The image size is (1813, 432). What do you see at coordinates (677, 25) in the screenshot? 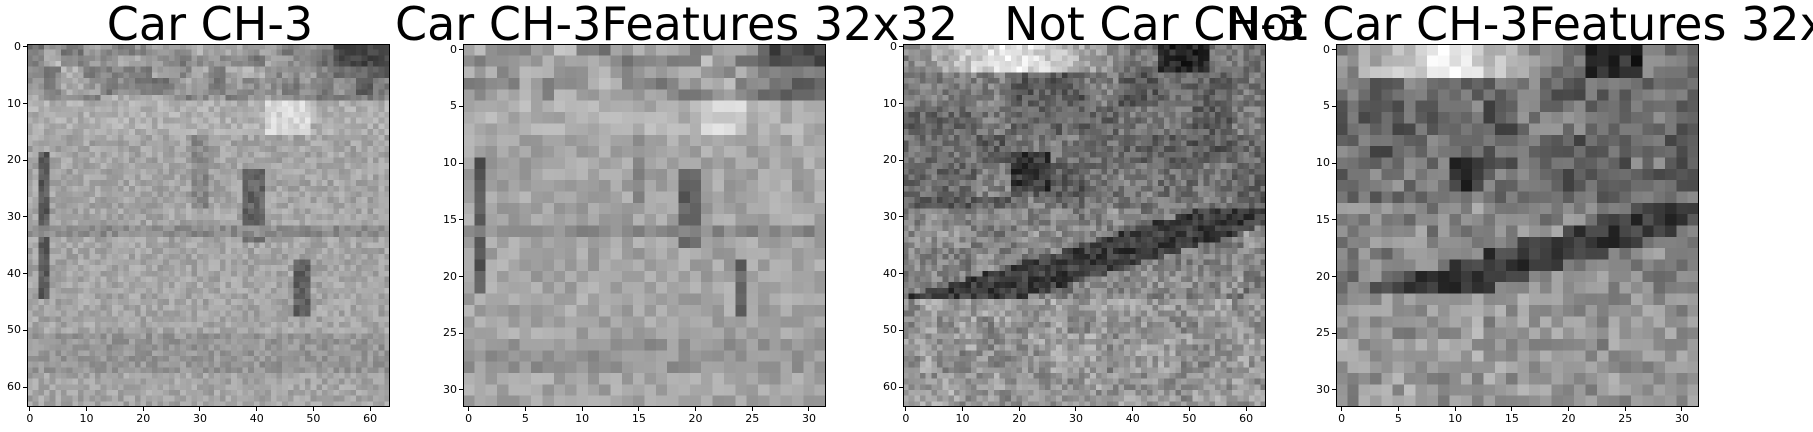
I see `panel-title: Car CH-3Features 32x32` at bounding box center [677, 25].